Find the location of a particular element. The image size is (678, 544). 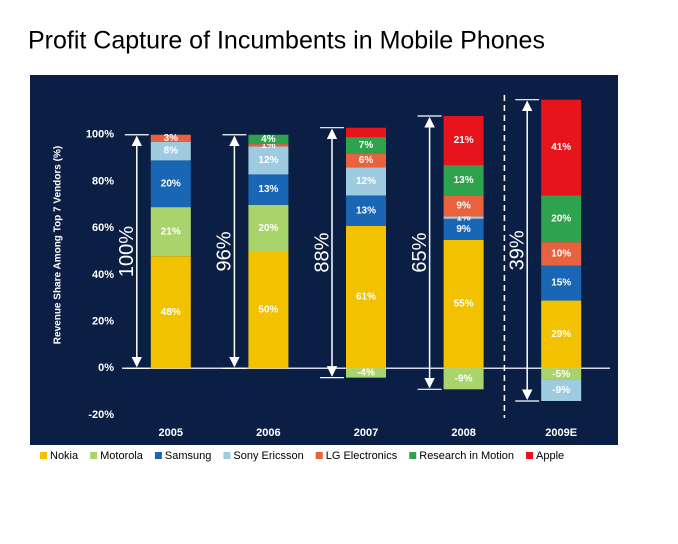

annotation: 96% is located at coordinates (225, 251).